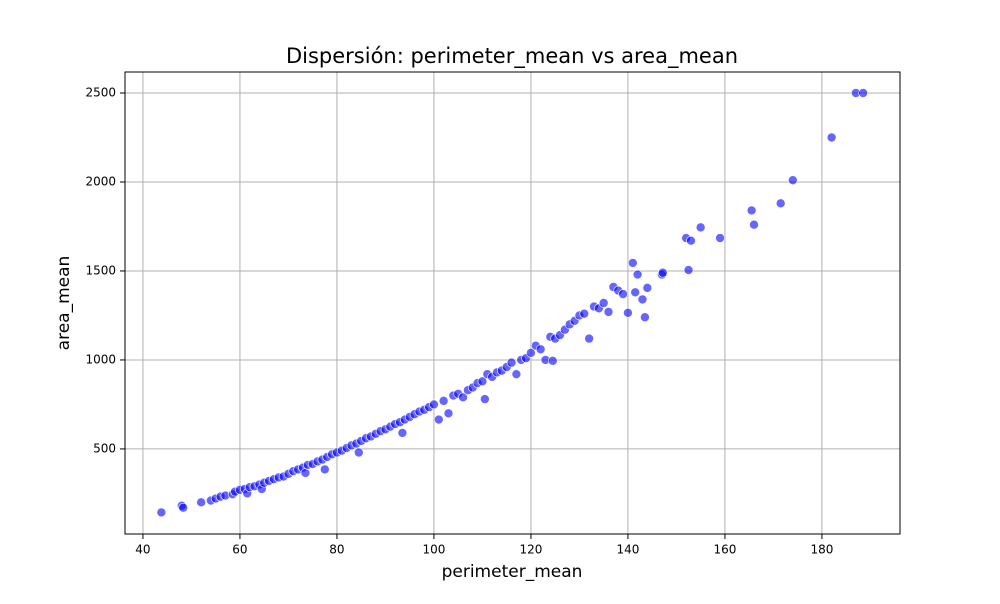 The width and height of the screenshot is (1000, 604). What do you see at coordinates (104, 448) in the screenshot?
I see `y-tick-label: 500` at bounding box center [104, 448].